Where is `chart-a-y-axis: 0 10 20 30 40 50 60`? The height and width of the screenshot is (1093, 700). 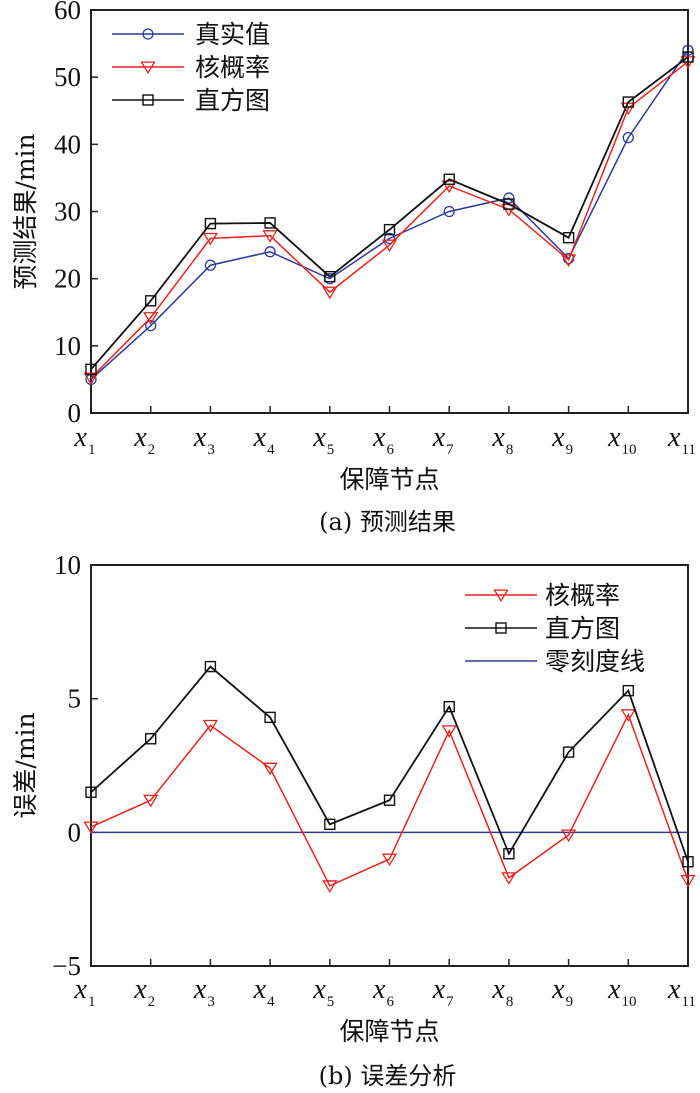
chart-a-y-axis: 0 10 20 30 40 50 60 is located at coordinates (76, 214).